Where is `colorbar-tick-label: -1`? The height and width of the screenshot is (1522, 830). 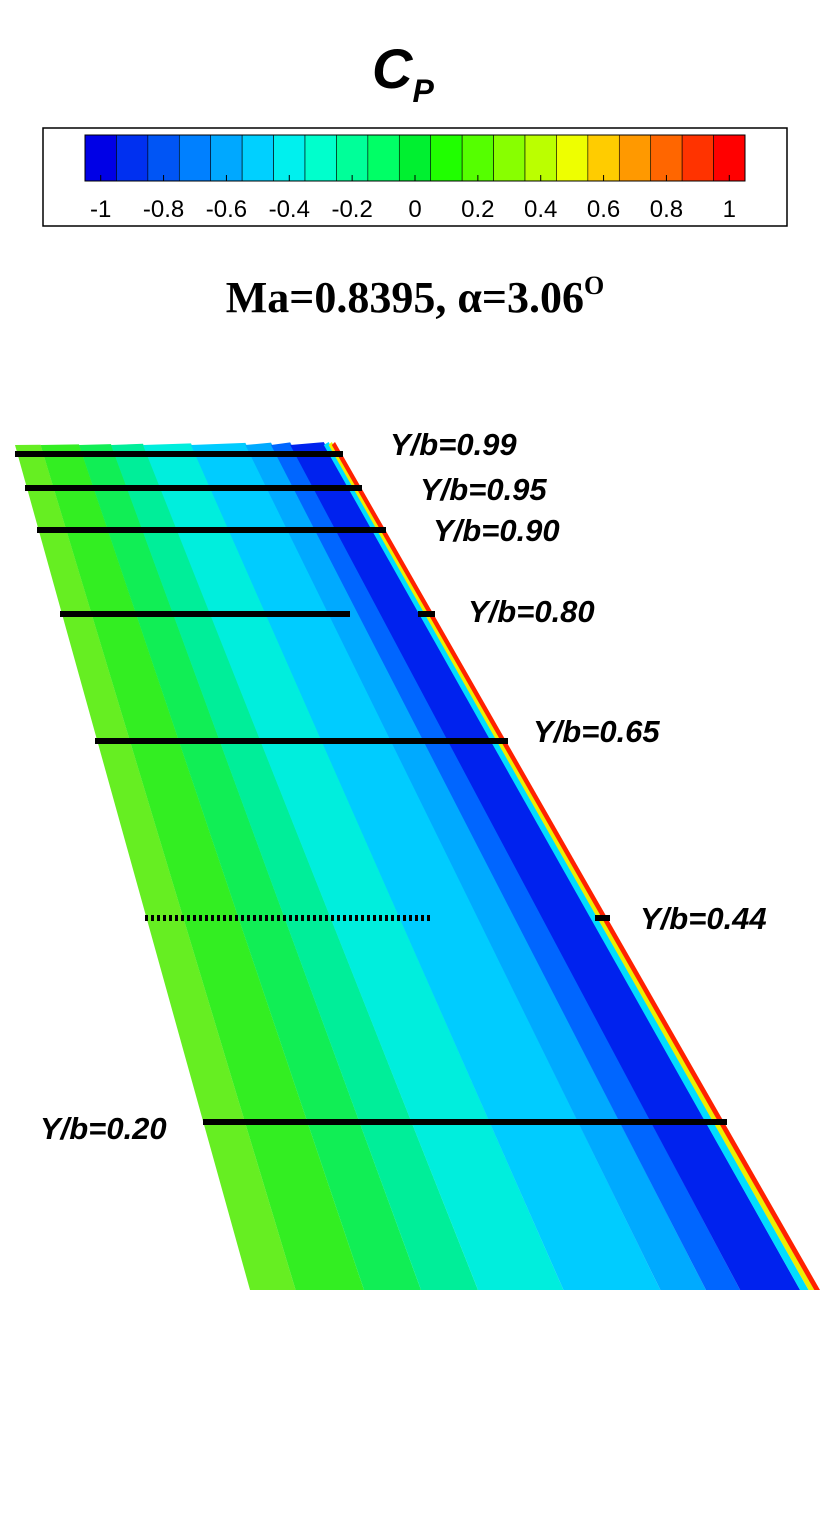 colorbar-tick-label: -1 is located at coordinates (100, 209).